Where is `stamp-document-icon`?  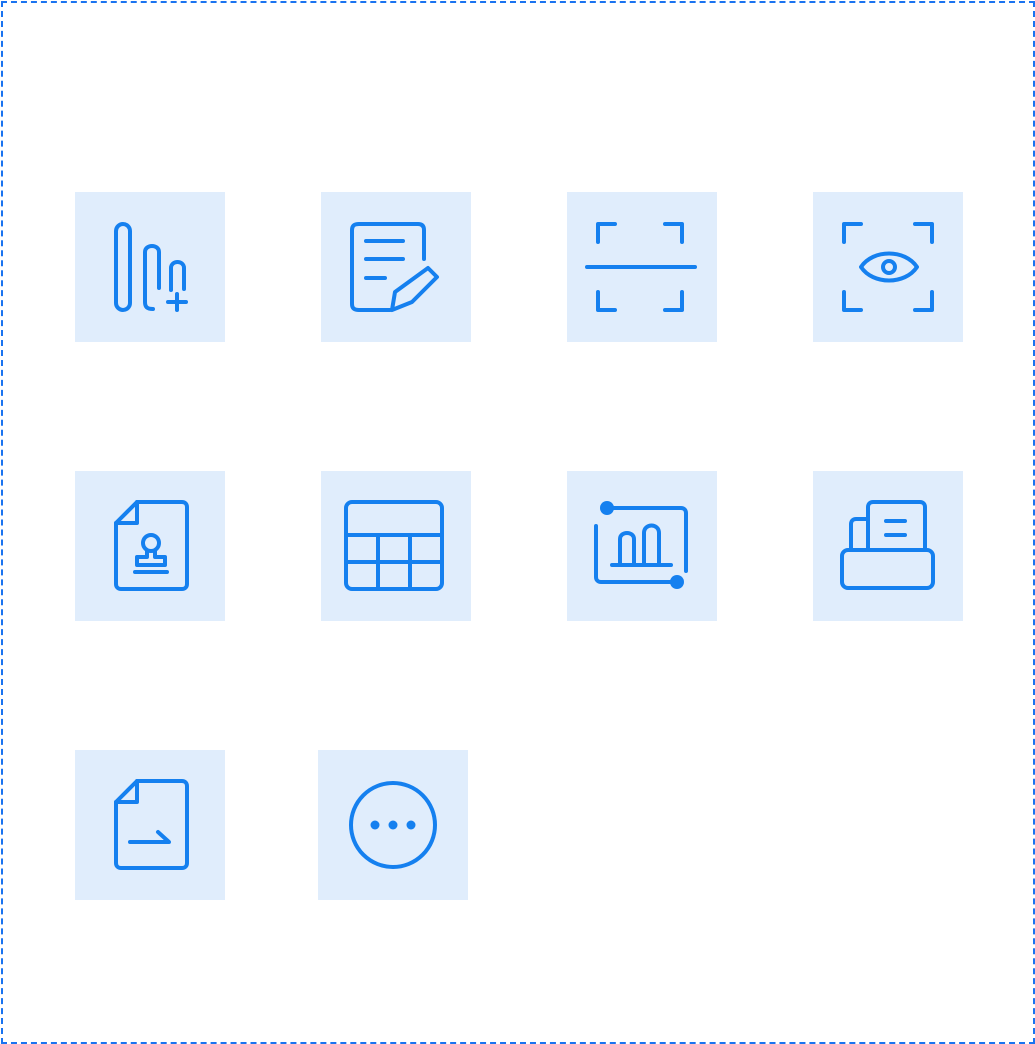
stamp-document-icon is located at coordinates (151, 545).